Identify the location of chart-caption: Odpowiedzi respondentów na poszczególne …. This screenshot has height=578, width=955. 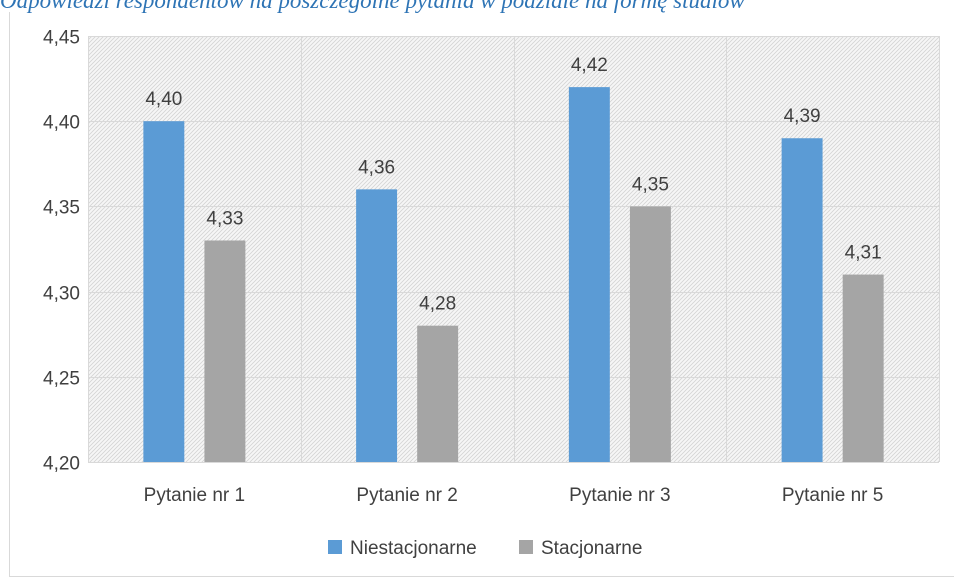
(372, 6).